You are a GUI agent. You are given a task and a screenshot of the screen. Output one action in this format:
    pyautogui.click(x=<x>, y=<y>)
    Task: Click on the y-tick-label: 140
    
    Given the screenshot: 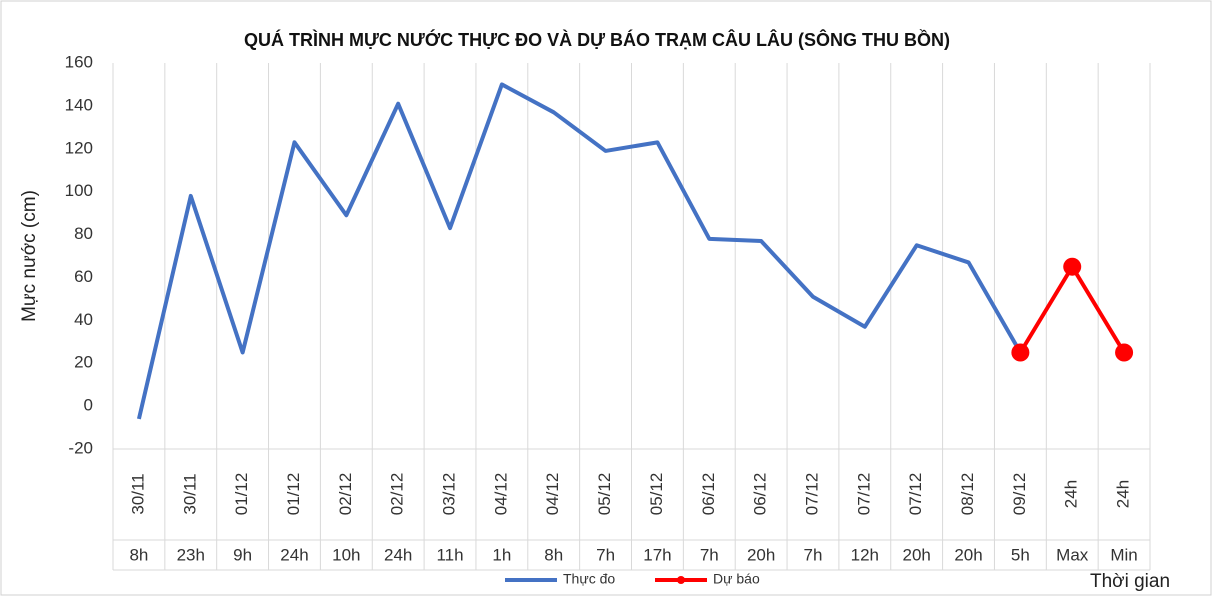 What is the action you would take?
    pyautogui.click(x=79, y=104)
    